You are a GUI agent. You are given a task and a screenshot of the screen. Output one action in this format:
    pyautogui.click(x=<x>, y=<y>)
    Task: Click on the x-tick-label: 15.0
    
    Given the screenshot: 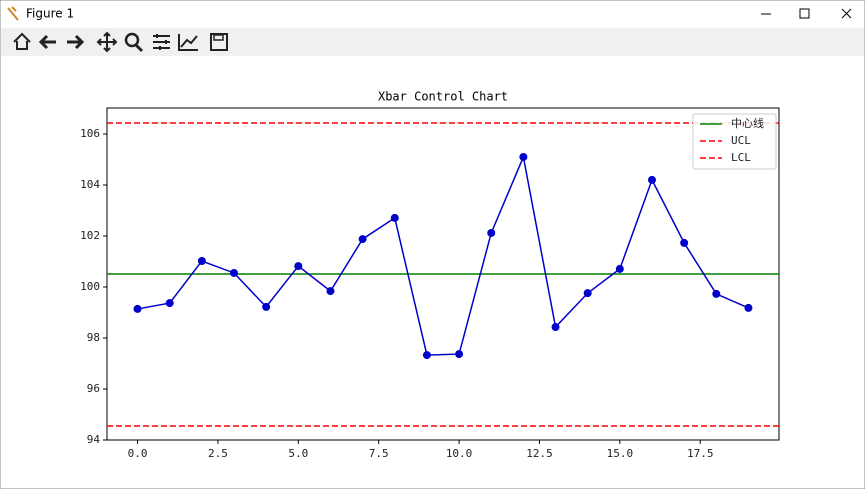 What is the action you would take?
    pyautogui.click(x=620, y=453)
    